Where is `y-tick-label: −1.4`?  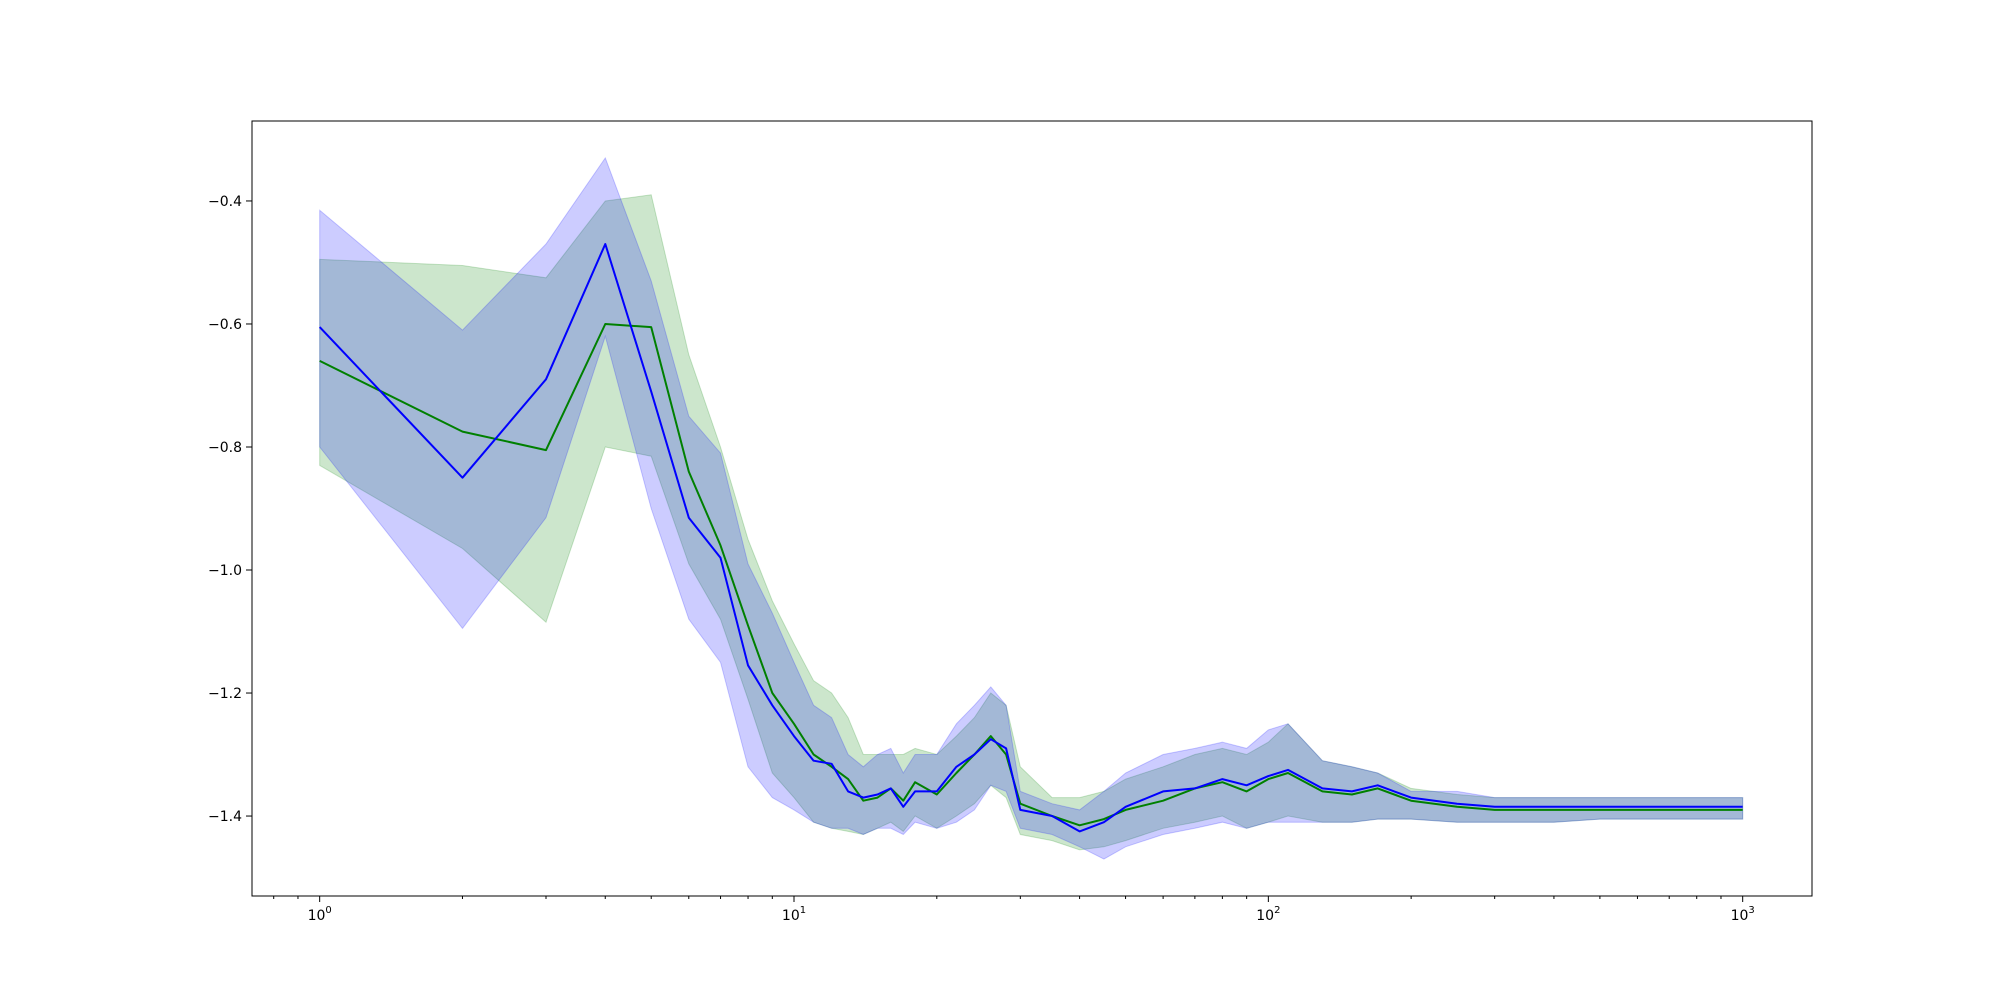 y-tick-label: −1.4 is located at coordinates (225, 817).